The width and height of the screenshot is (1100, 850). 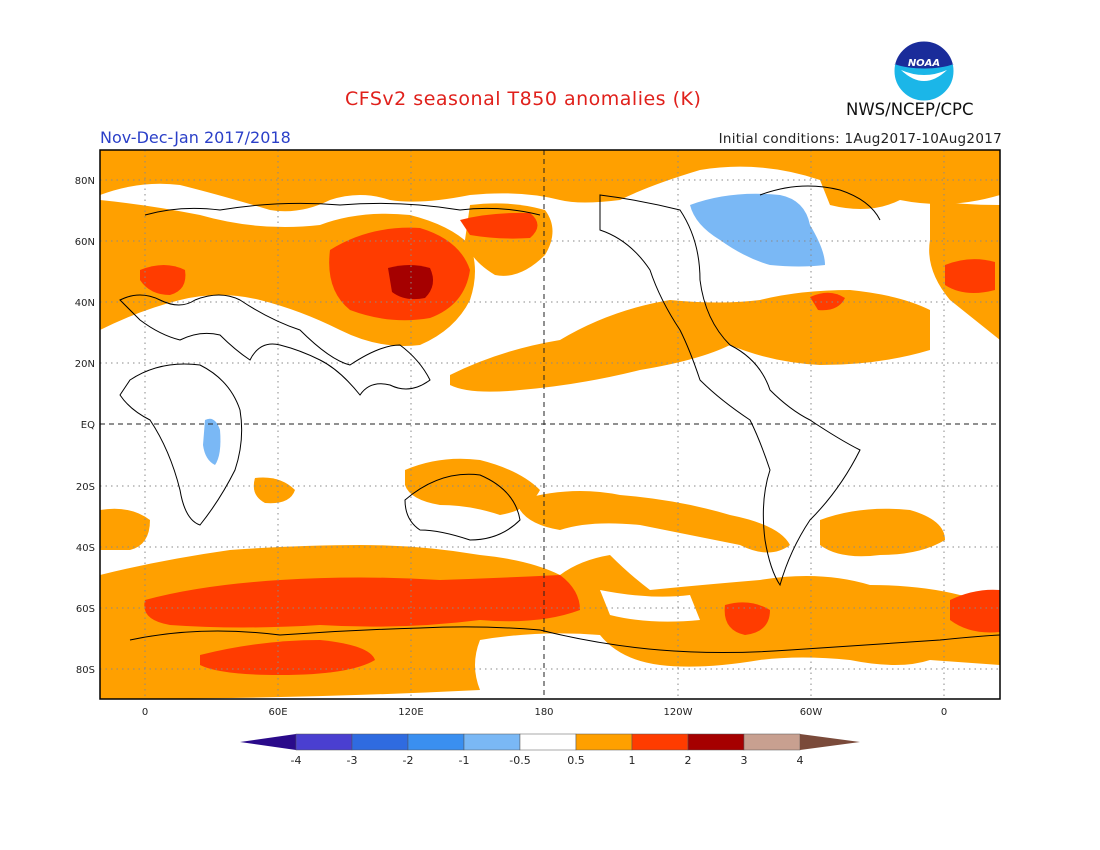 I want to click on lat-label: 60S, so click(x=85, y=609).